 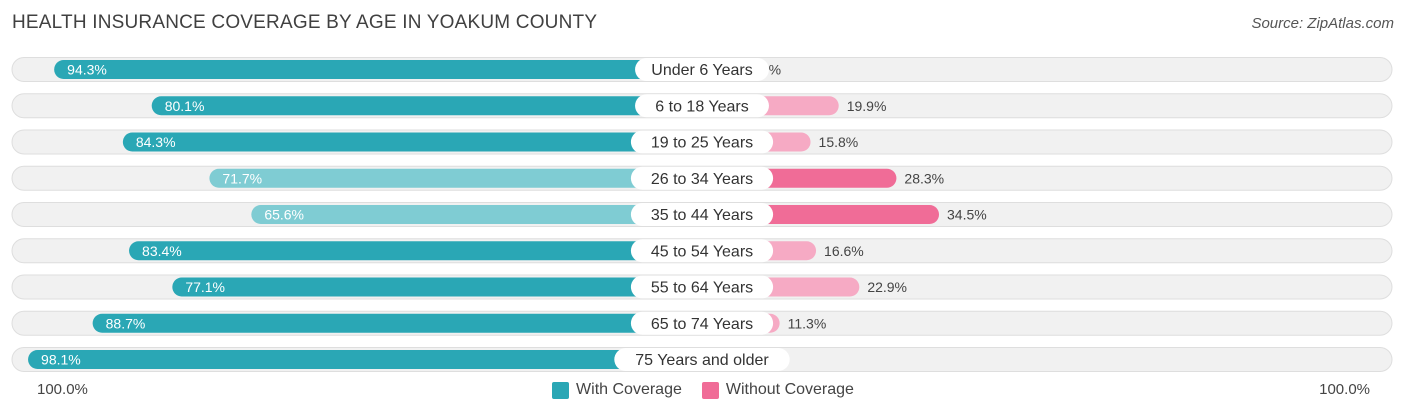 What do you see at coordinates (844, 251) in the screenshot?
I see `value-label-without-coverage: 16.6%` at bounding box center [844, 251].